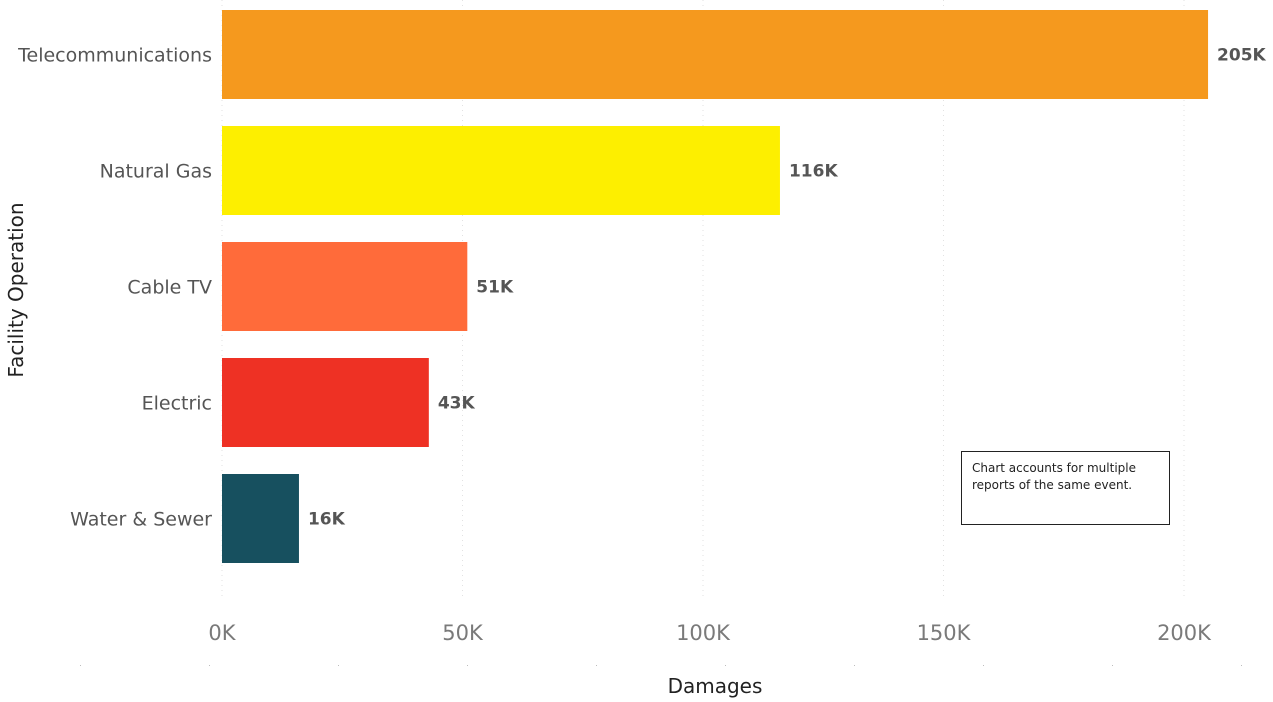  I want to click on x-tick-label-1: 50K, so click(463, 633).